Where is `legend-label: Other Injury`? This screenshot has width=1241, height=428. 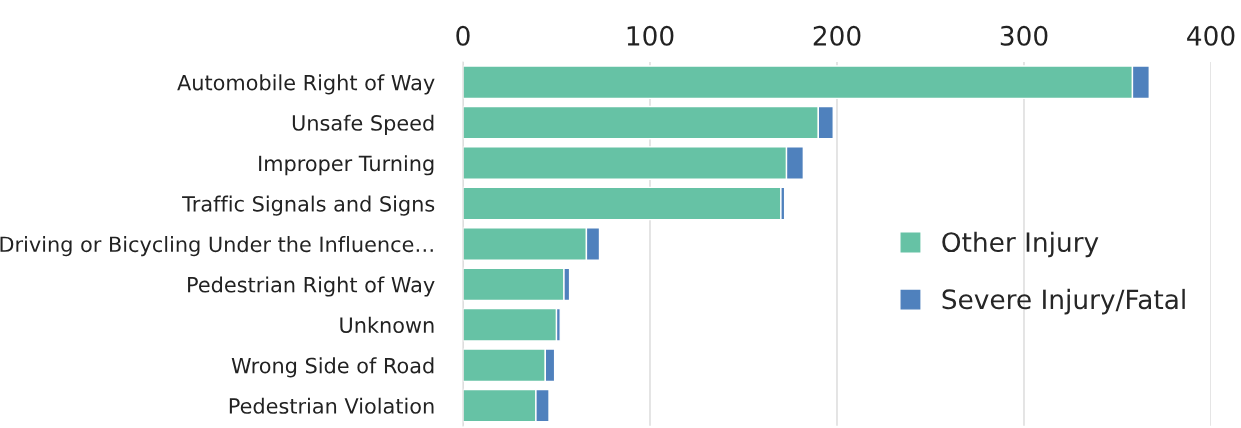 legend-label: Other Injury is located at coordinates (1020, 244).